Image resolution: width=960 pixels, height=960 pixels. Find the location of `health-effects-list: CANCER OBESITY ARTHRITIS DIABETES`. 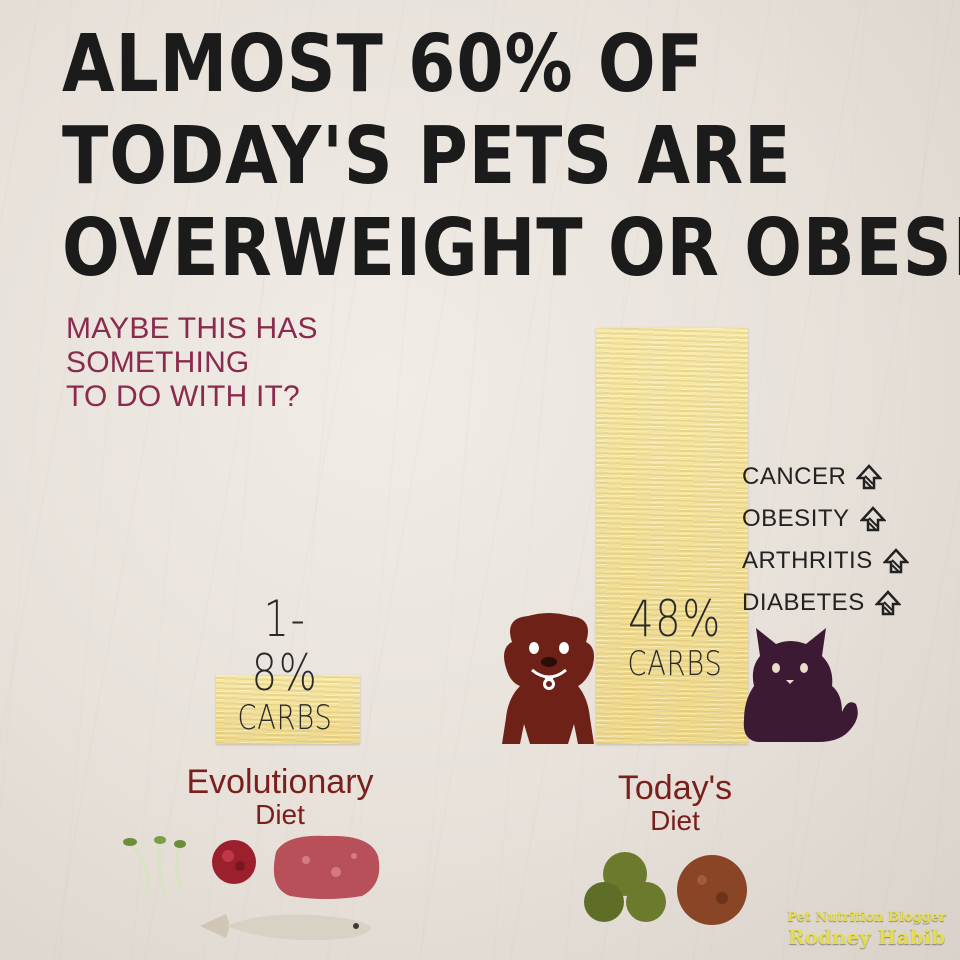

health-effects-list: CANCER OBESITY ARTHRITIS DIABETES is located at coordinates (825, 540).